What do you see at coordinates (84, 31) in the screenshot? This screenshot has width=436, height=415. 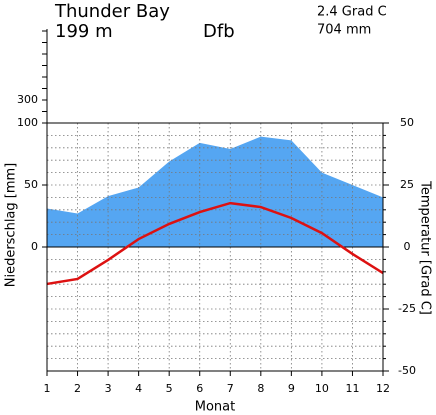 I see `elevation: 199 m` at bounding box center [84, 31].